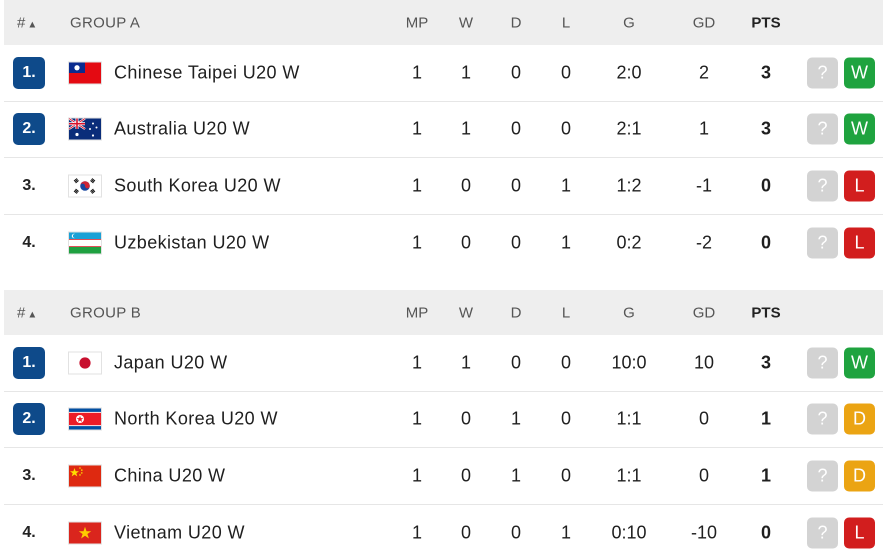 This screenshot has height=557, width=883. Describe the element at coordinates (197, 185) in the screenshot. I see `team-name-link: South Korea U20 W` at that location.